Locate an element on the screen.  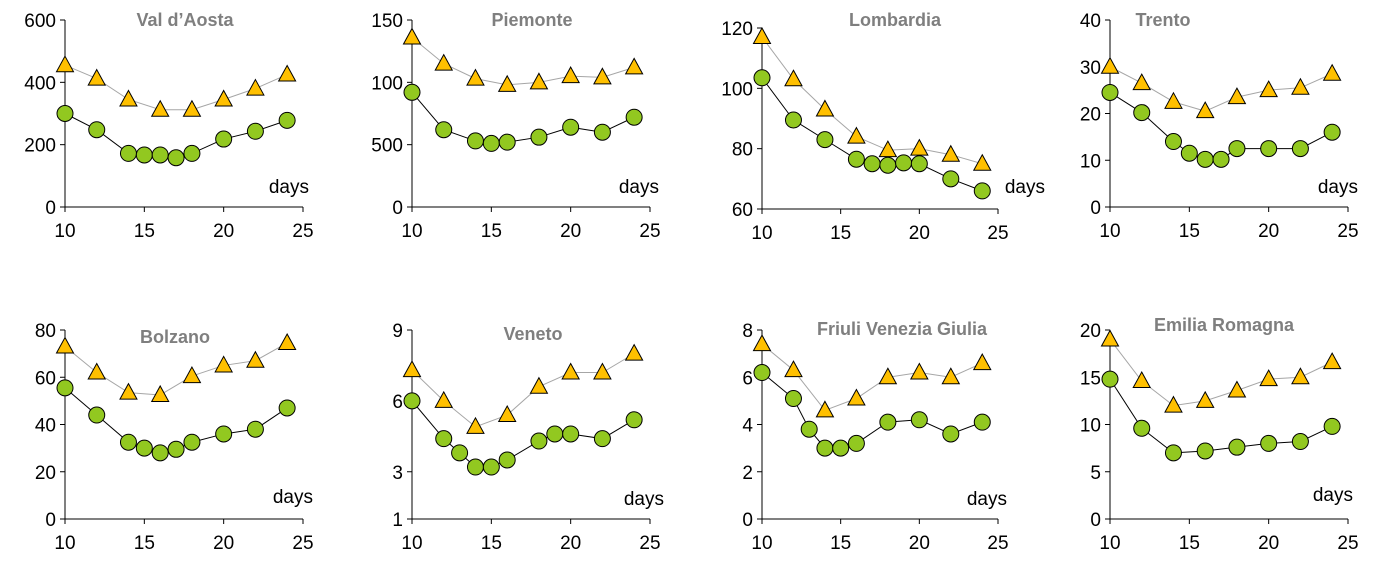
chart-title: Friuli Venezia Giulia is located at coordinates (902, 329).